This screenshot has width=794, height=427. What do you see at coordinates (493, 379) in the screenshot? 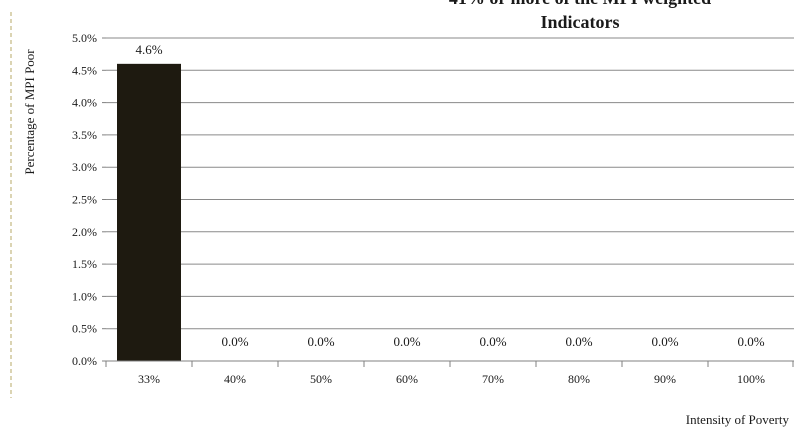
I see `x-tick-label: 70%` at bounding box center [493, 379].